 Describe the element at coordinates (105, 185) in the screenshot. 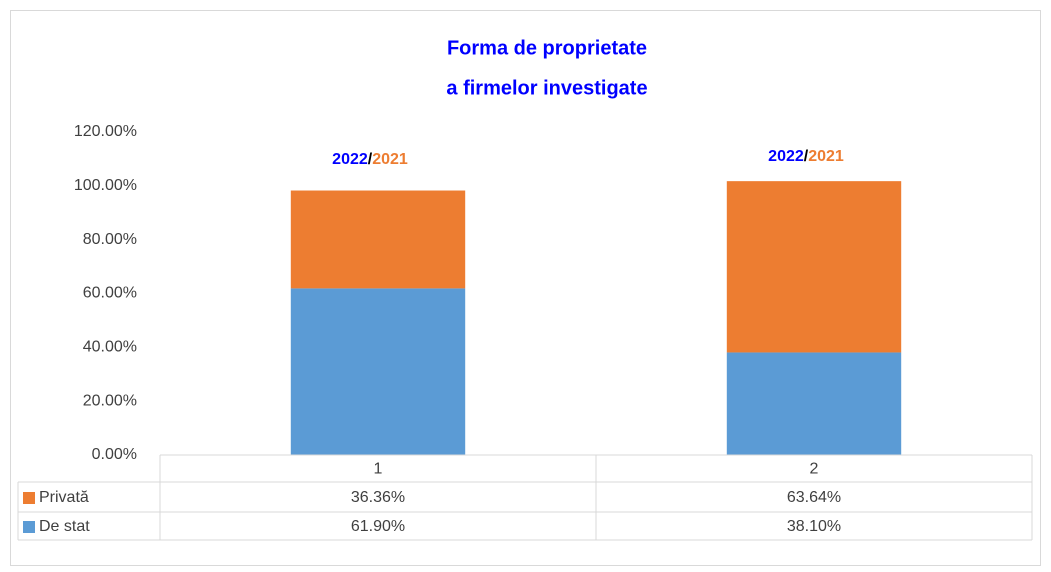

I see `y-tick-label: 100.00%` at that location.